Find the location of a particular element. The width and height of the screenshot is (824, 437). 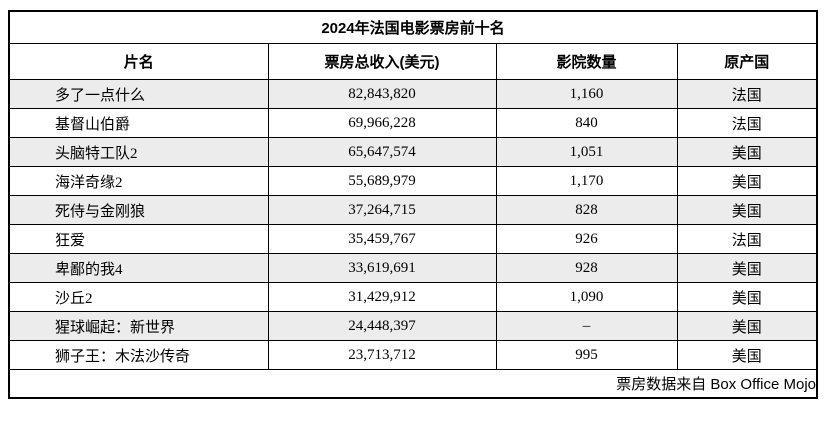

theaters-cell: 995 is located at coordinates (586, 355).